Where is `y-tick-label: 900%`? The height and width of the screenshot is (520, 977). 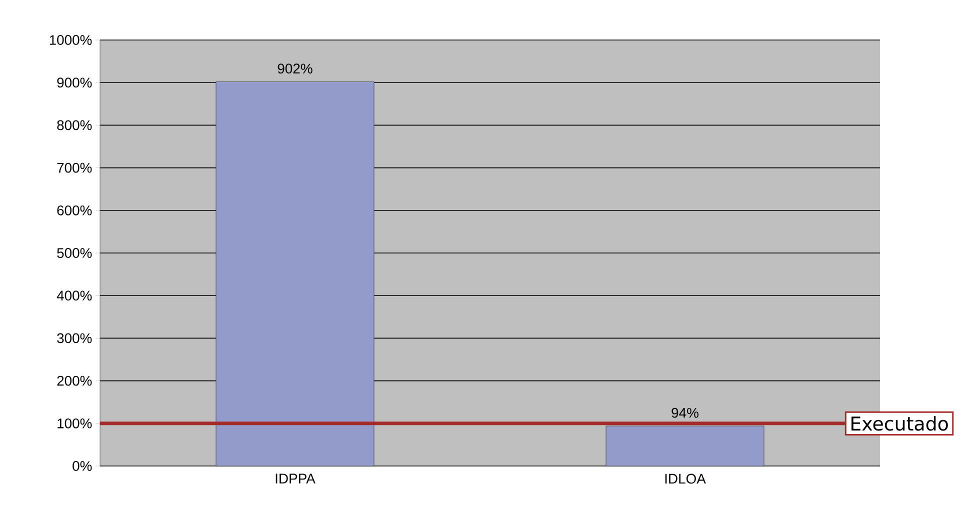
y-tick-label: 900% is located at coordinates (74, 83).